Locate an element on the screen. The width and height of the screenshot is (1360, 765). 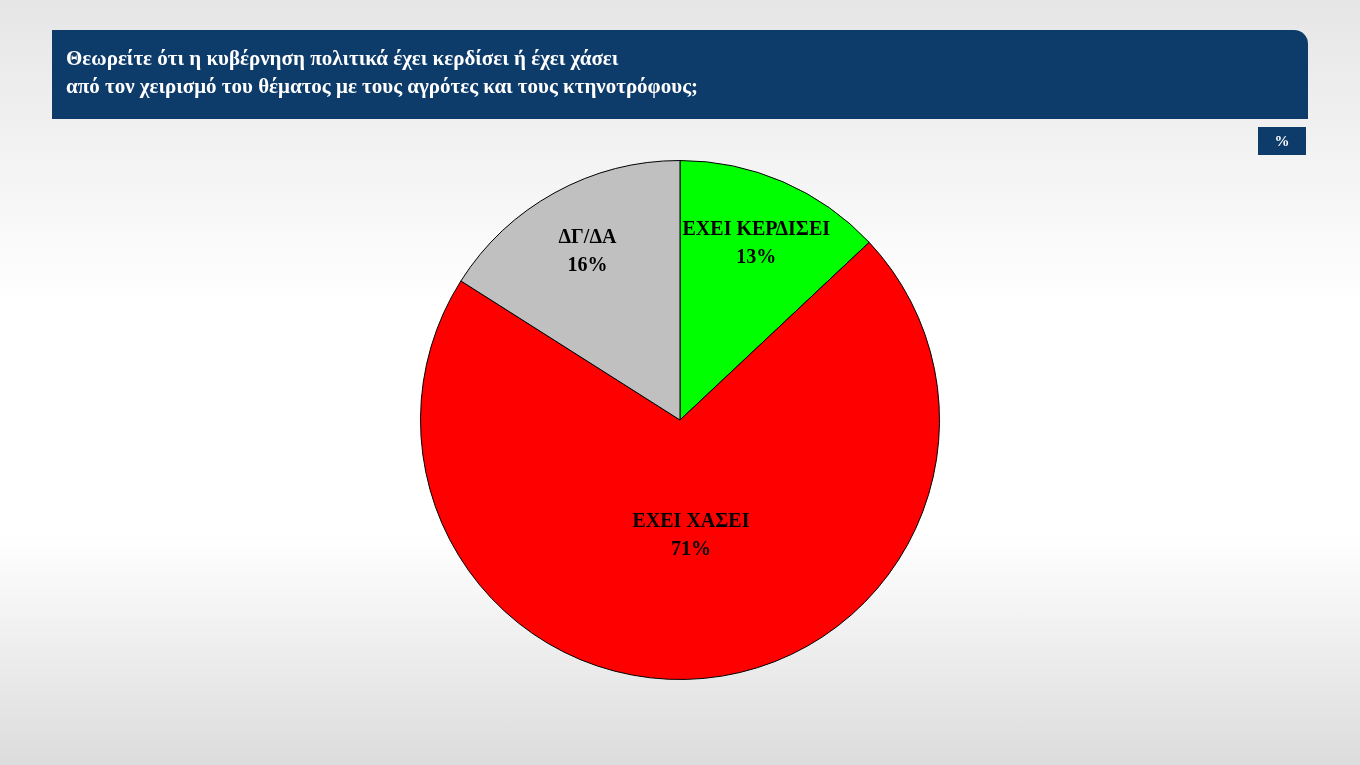
data-label: 13% is located at coordinates (756, 255).